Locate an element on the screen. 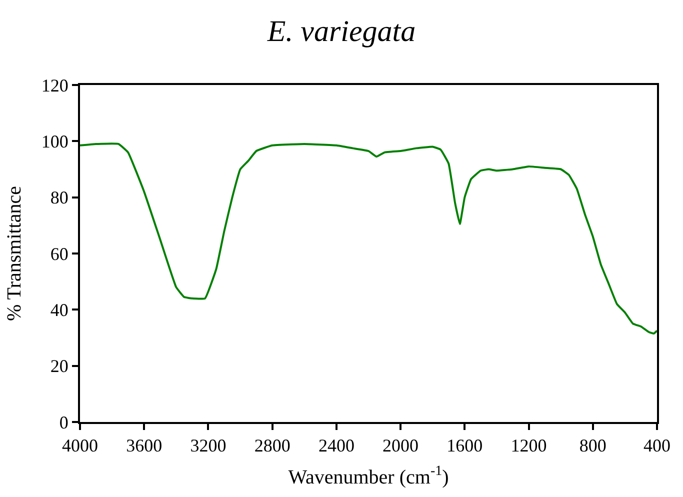 Image resolution: width=683 pixels, height=497 pixels. y-tick-label: 60 is located at coordinates (59, 254).